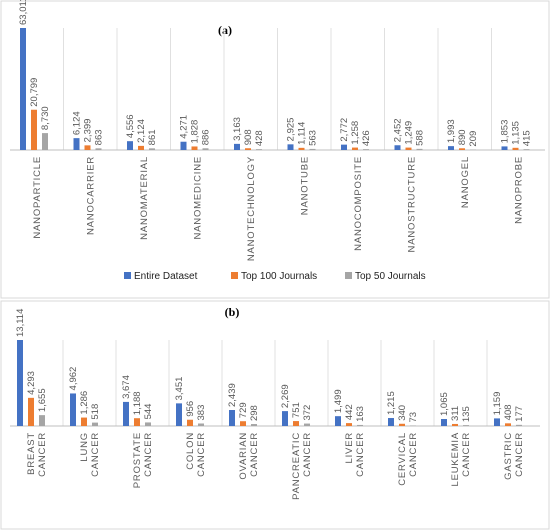 The width and height of the screenshot is (550, 530). What do you see at coordinates (31, 383) in the screenshot?
I see `data-label: 4,293` at bounding box center [31, 383].